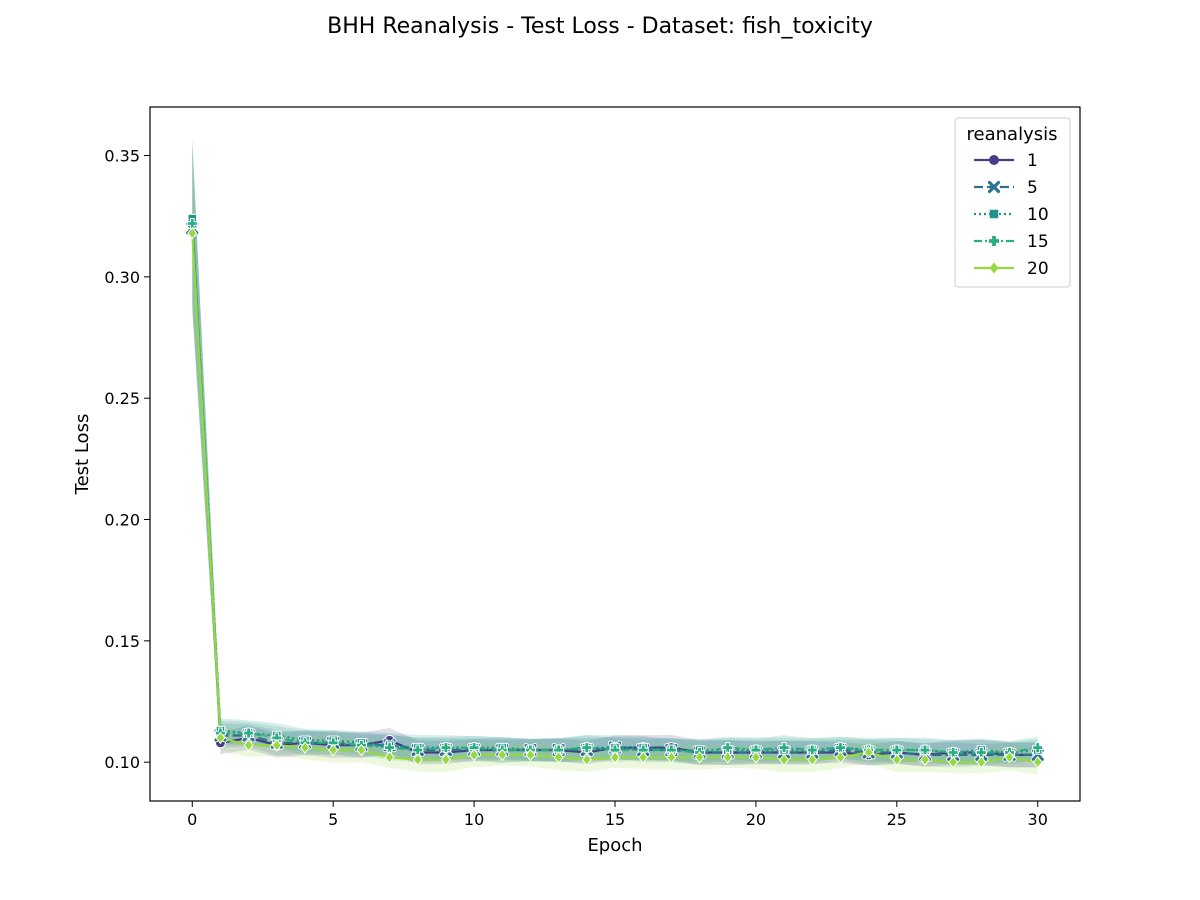 The width and height of the screenshot is (1200, 900). I want to click on x-tick-label: 30, so click(1038, 819).